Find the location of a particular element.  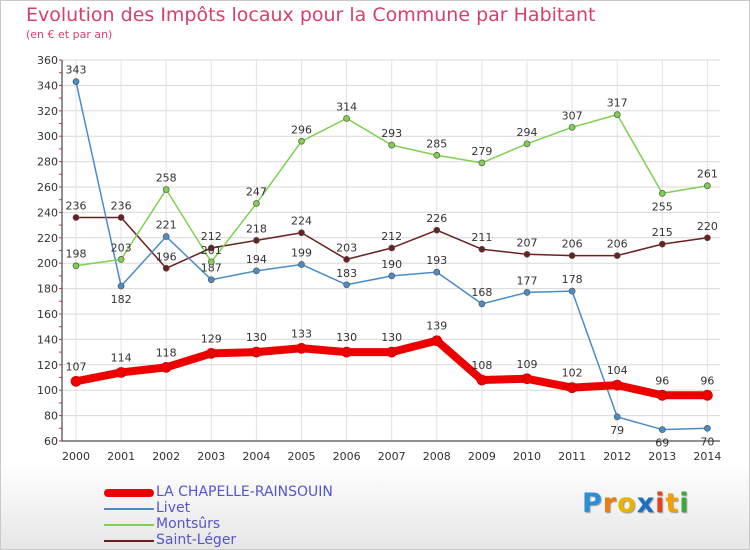

data-label-livet-2006: 183 is located at coordinates (346, 273).